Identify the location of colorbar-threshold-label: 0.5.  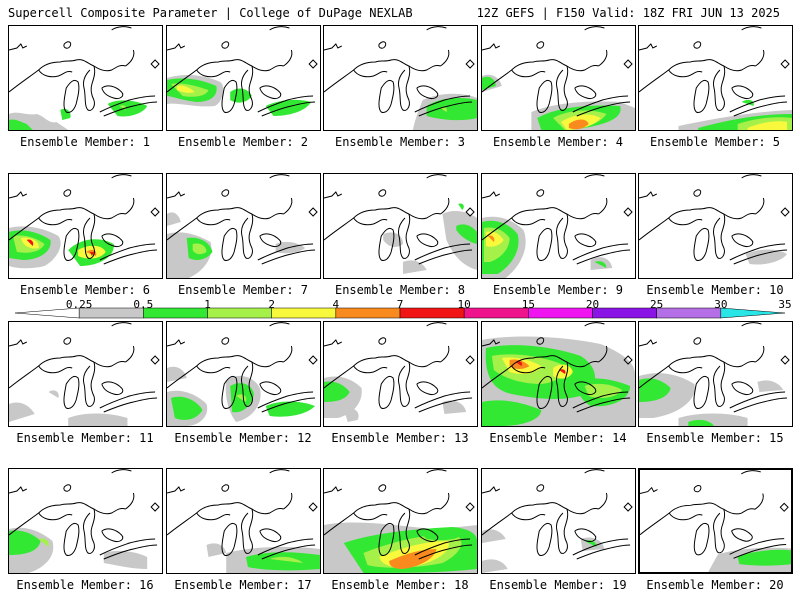
(143, 304).